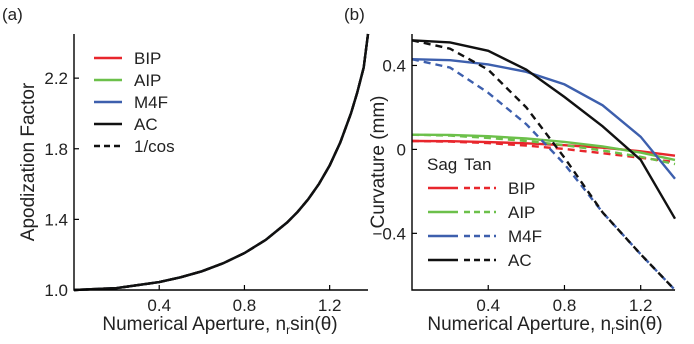  Describe the element at coordinates (245, 305) in the screenshot. I see `panel-a-x-tick-label: 0.8` at that location.